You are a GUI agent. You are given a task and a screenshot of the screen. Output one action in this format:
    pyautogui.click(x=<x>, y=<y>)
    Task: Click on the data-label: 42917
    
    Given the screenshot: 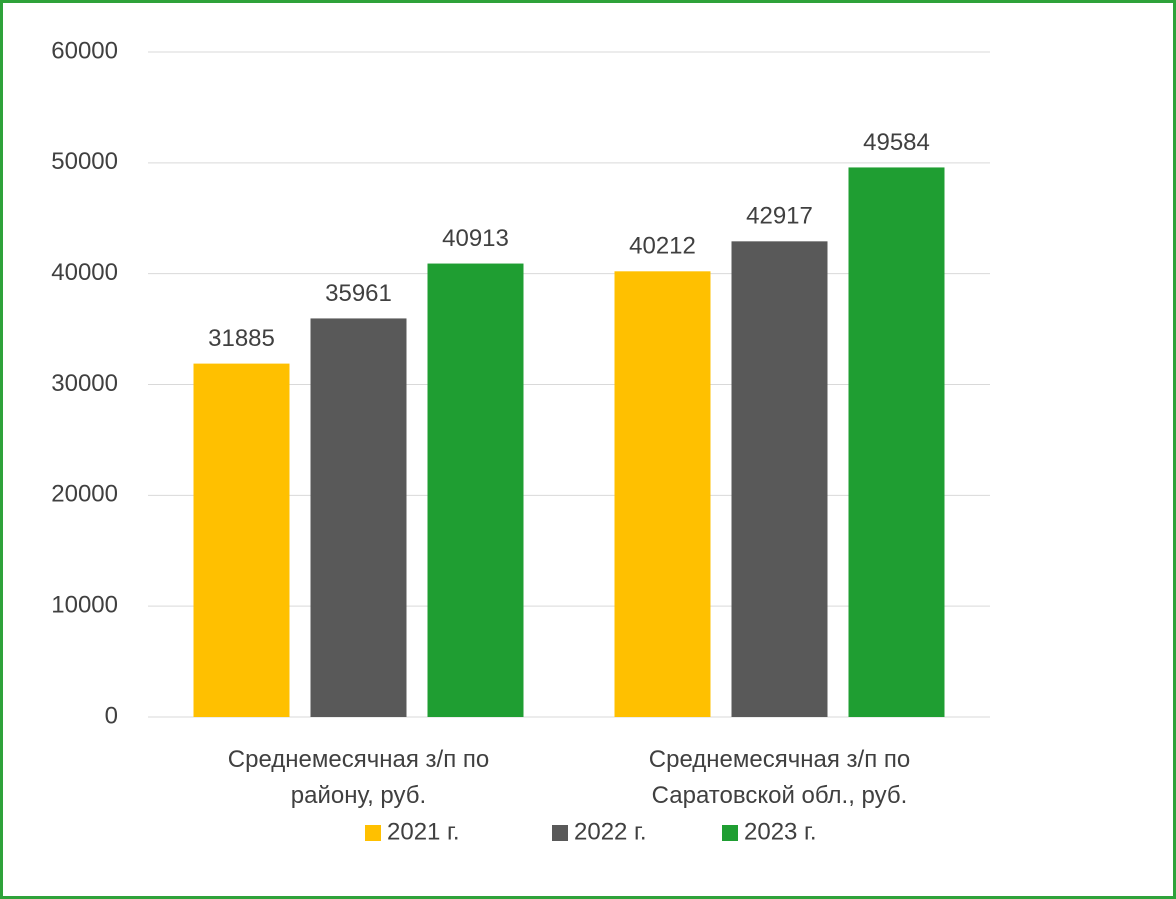 What is the action you would take?
    pyautogui.click(x=779, y=216)
    